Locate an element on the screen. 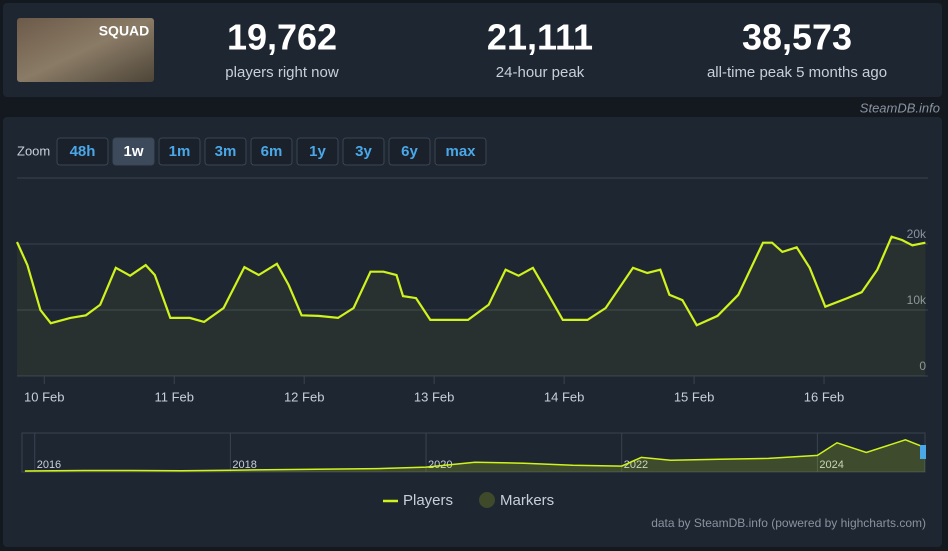 The width and height of the screenshot is (948, 551). zoom-button-label: 6y is located at coordinates (409, 151).